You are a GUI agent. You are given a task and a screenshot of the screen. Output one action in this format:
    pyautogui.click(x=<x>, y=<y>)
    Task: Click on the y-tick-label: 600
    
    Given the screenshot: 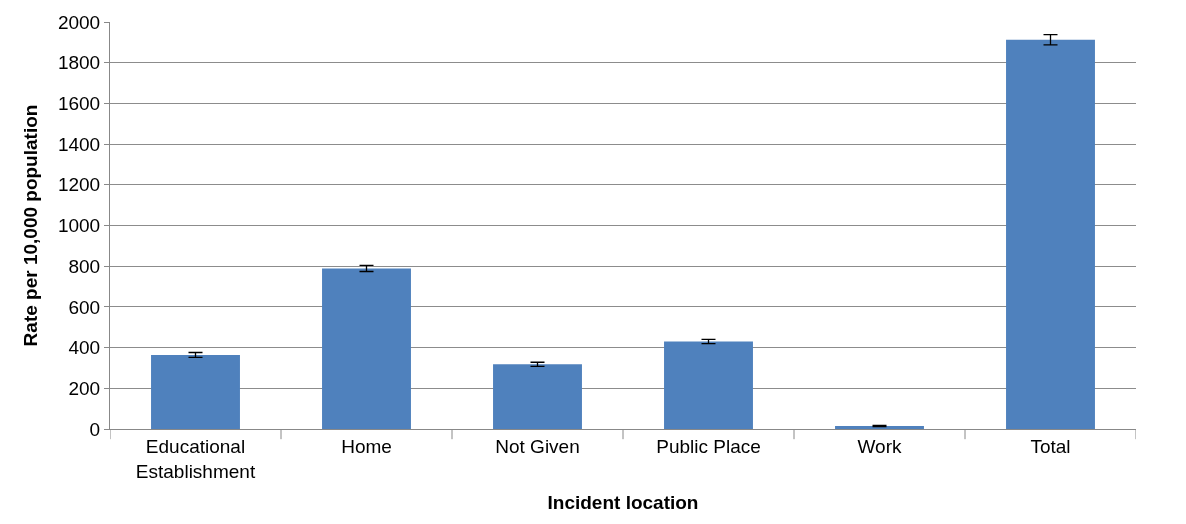 What is the action you would take?
    pyautogui.click(x=84, y=307)
    